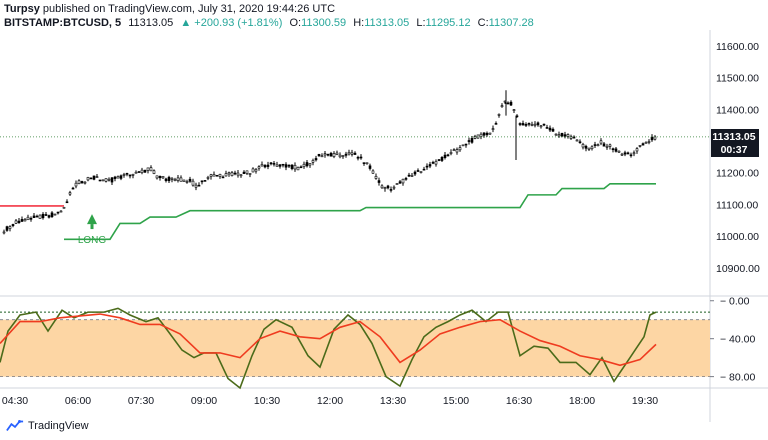 The height and width of the screenshot is (440, 768). I want to click on symbol-name: BITSTAMP:BTCUSD, 5, so click(63, 23).